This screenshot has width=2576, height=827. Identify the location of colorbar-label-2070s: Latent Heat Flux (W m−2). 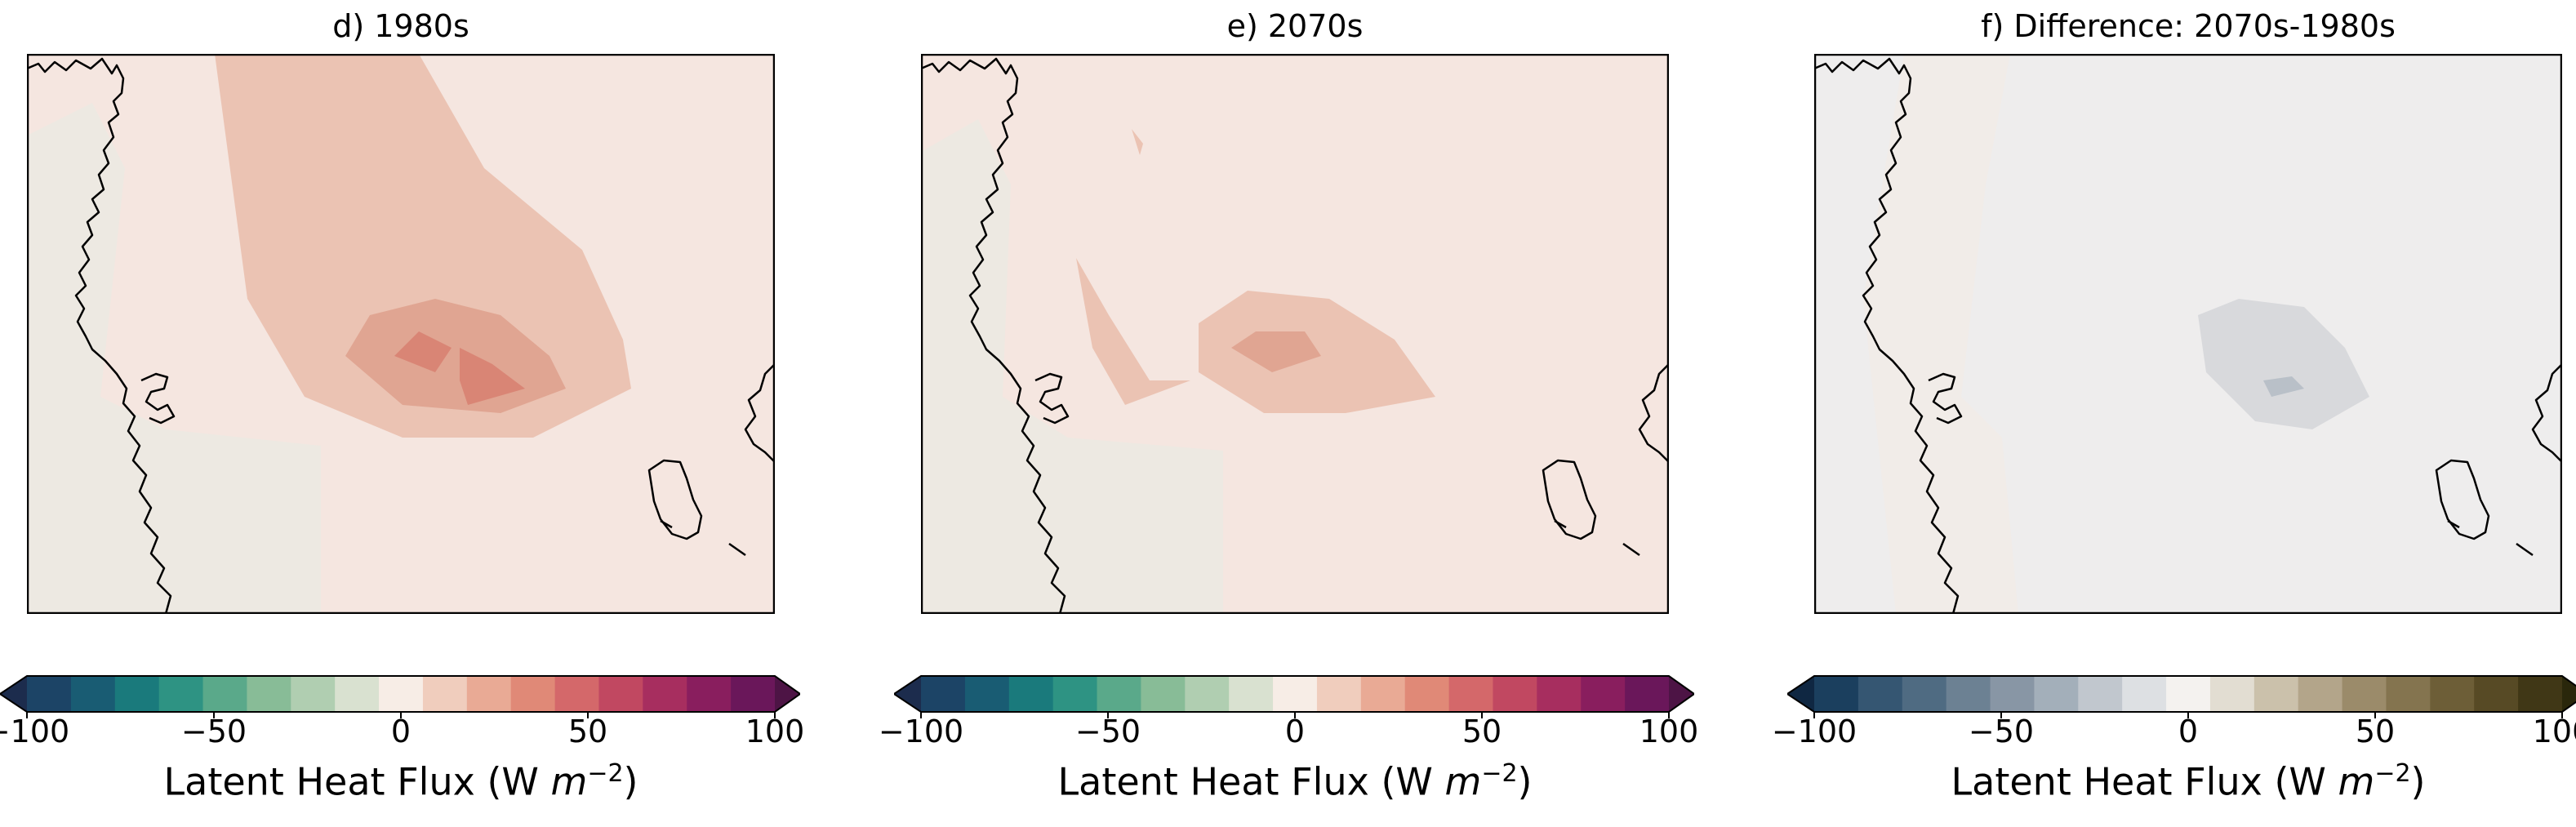
(1295, 782).